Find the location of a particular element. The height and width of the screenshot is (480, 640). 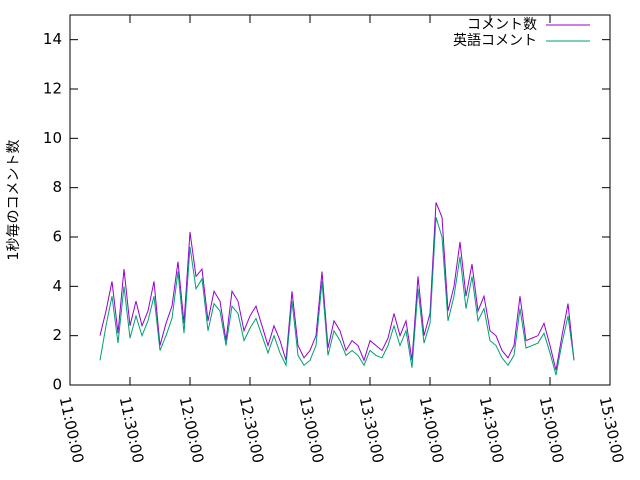

x-tick-label: 14:30:00 is located at coordinates (492, 430).